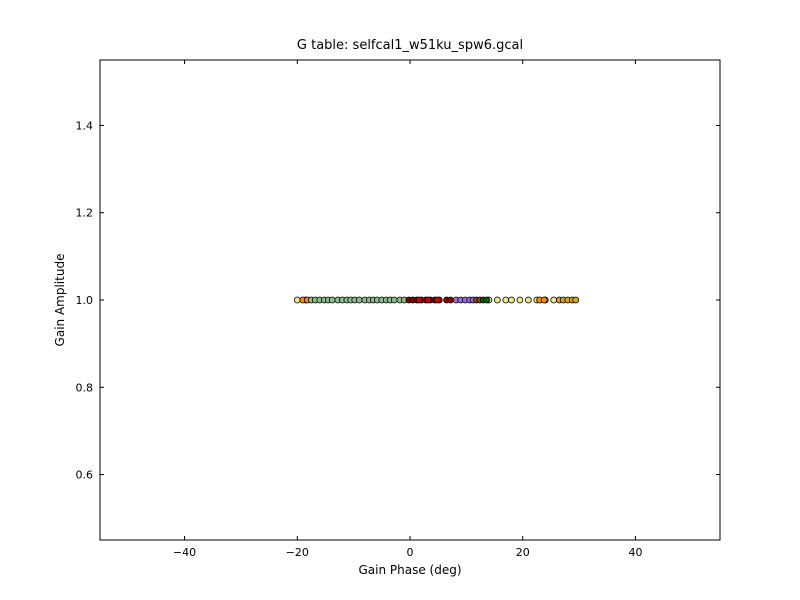 The image size is (800, 600). Describe the element at coordinates (410, 45) in the screenshot. I see `chart-title: G table: selfcal1_w51ku_spw6.gcal` at that location.